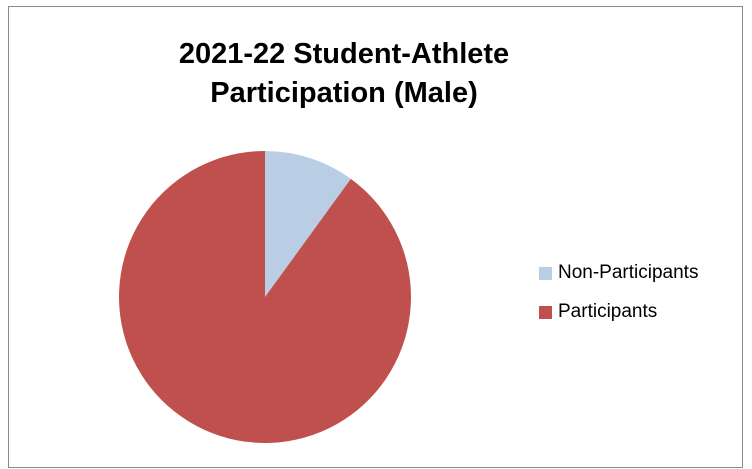 This screenshot has height=469, width=752. I want to click on chart-title-line-2: Participation (Male), so click(344, 93).